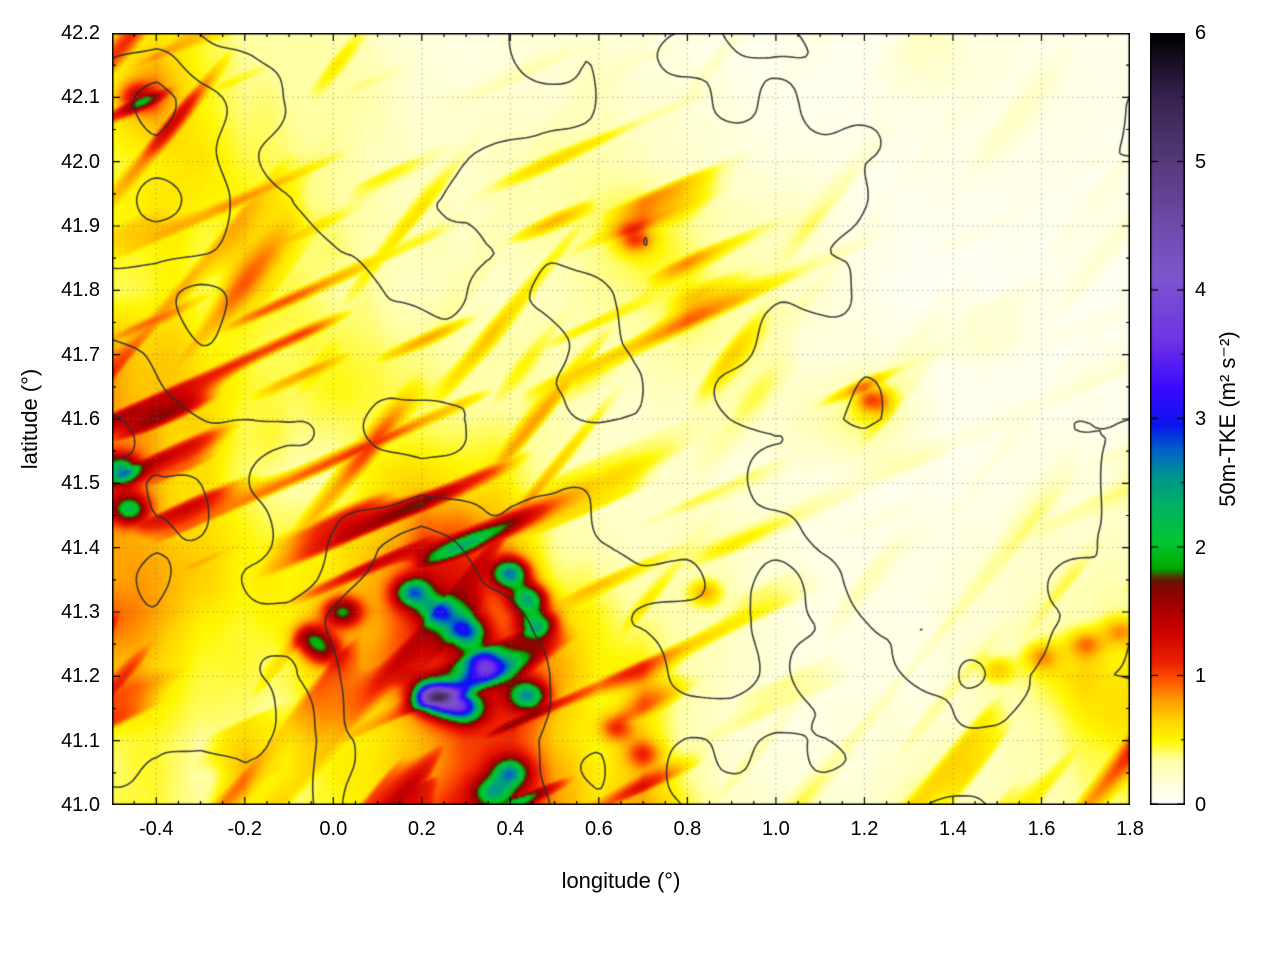  I want to click on y-tick-label: 41.0, so click(80, 805).